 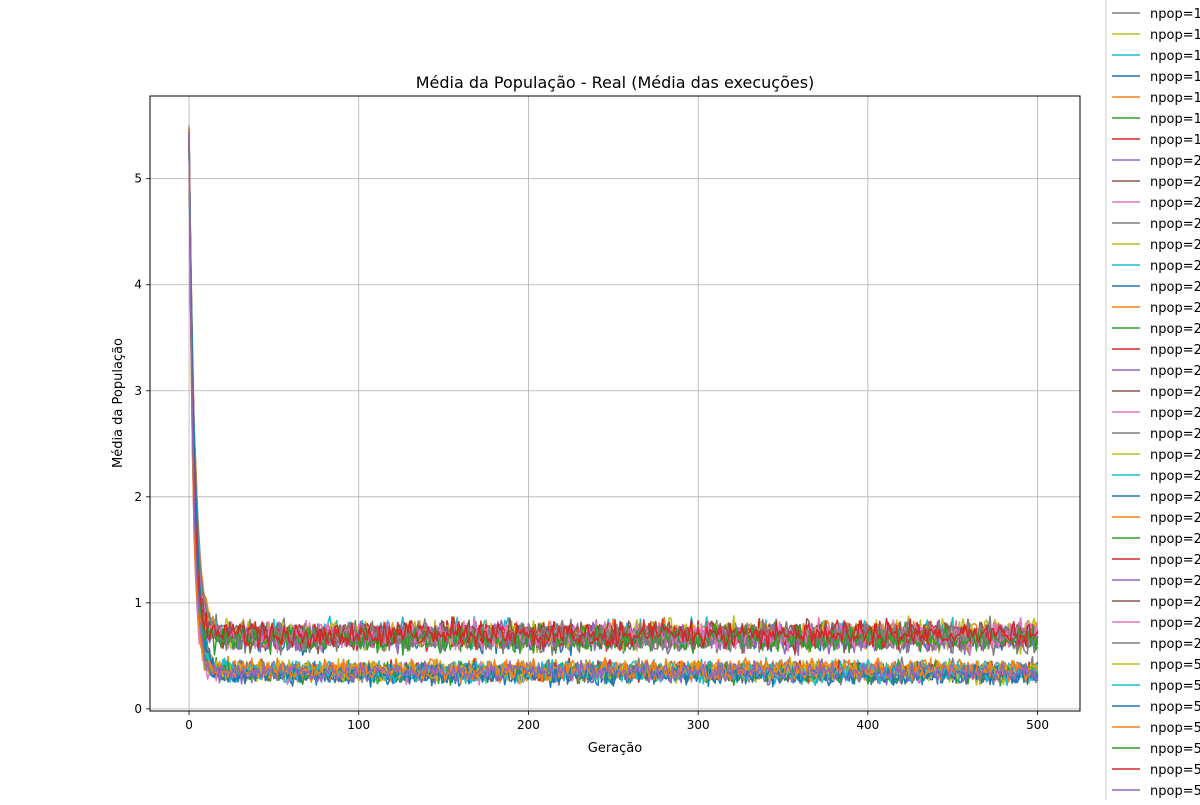 I want to click on y-axis-label: Média da População, so click(x=118, y=403).